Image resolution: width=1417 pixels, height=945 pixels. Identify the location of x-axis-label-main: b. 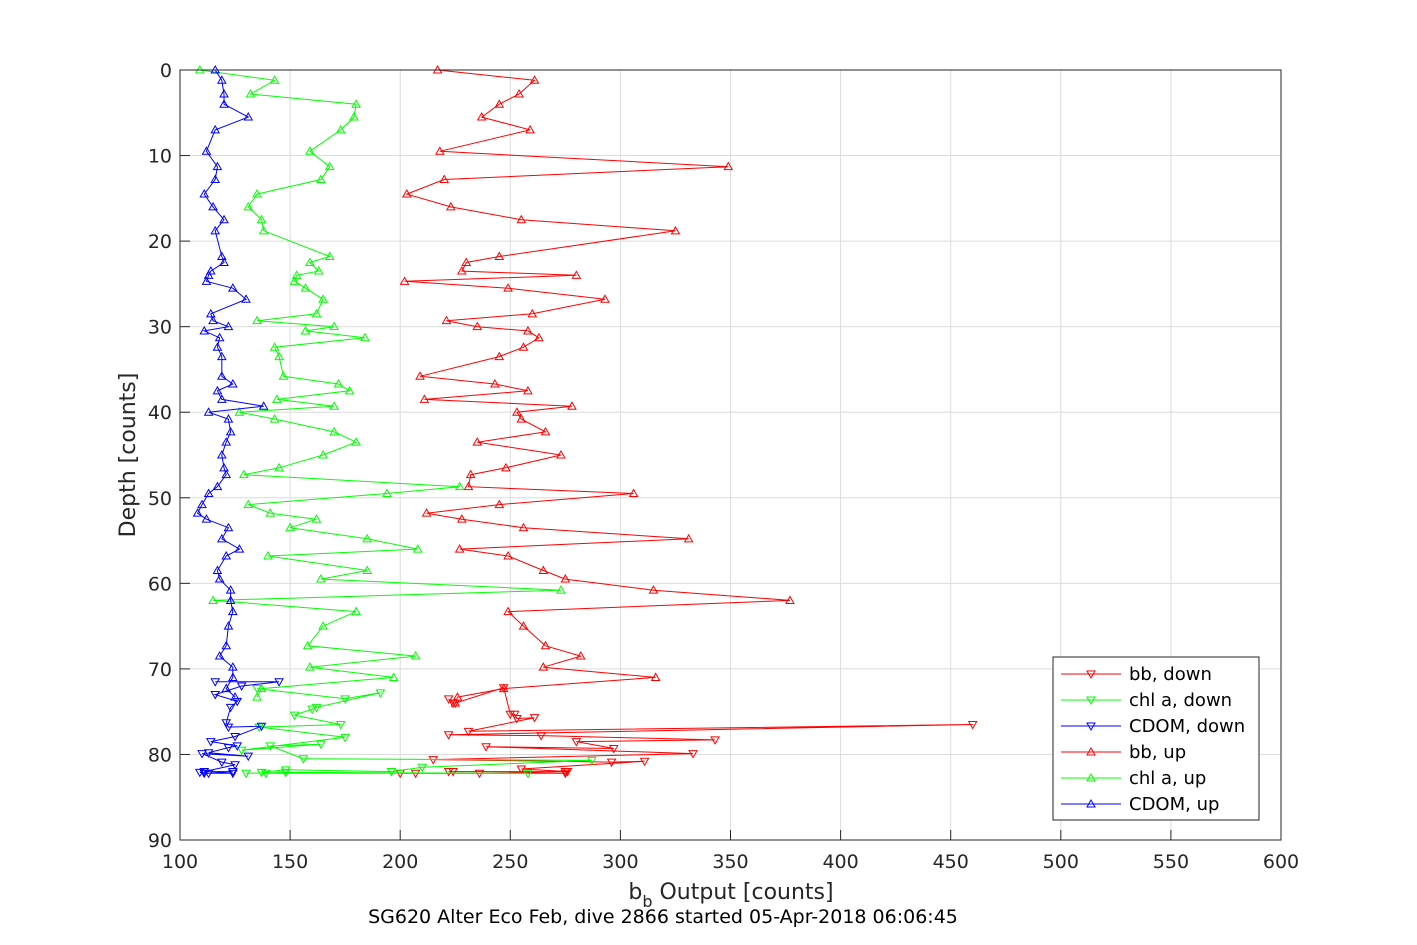
(635, 892).